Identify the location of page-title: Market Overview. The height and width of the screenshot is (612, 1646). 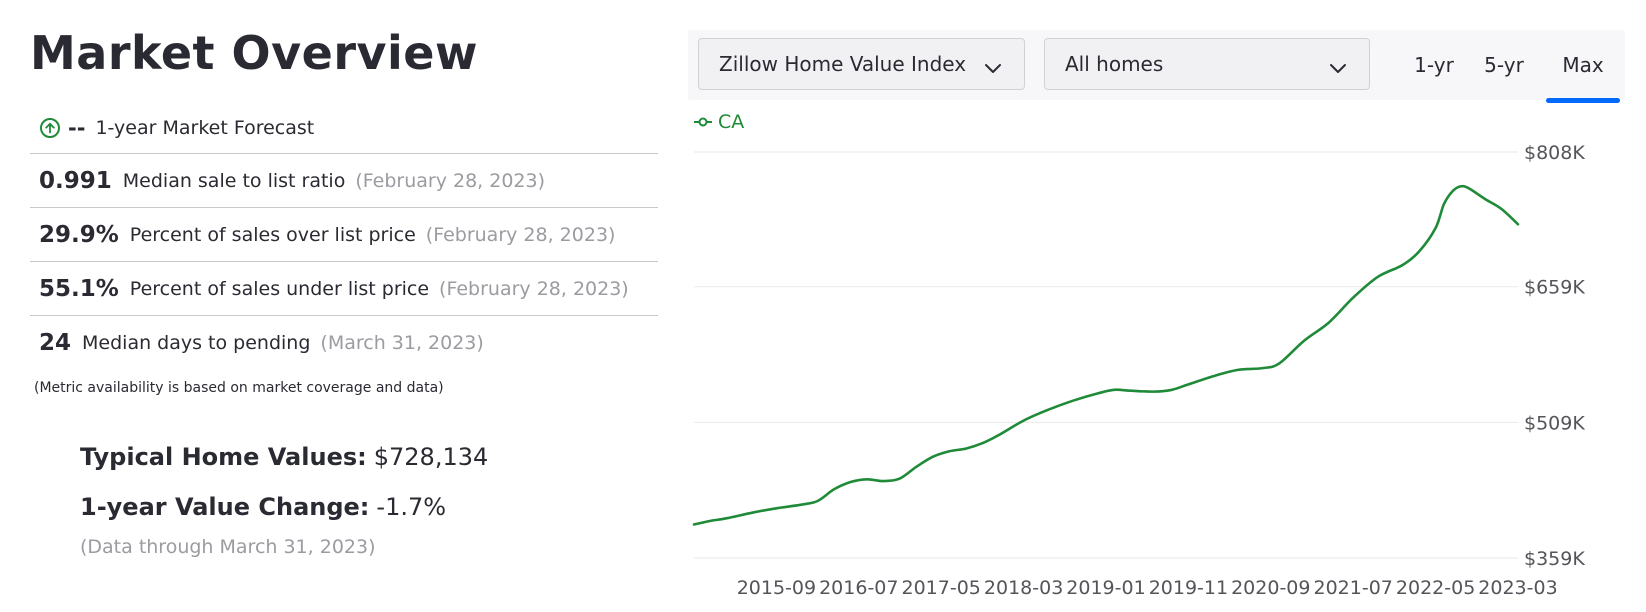
(254, 53).